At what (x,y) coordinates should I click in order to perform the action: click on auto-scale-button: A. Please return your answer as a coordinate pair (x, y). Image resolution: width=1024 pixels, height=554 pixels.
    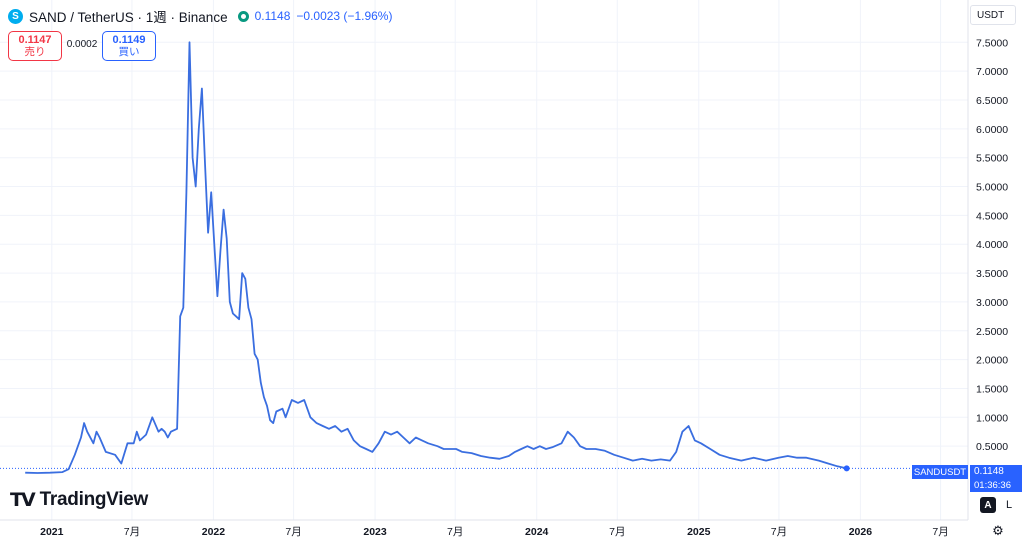
    Looking at the image, I should click on (988, 505).